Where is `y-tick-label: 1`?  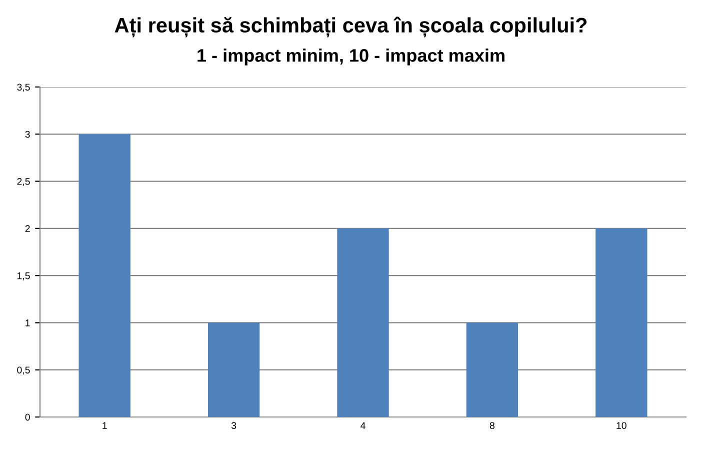 y-tick-label: 1 is located at coordinates (28, 323).